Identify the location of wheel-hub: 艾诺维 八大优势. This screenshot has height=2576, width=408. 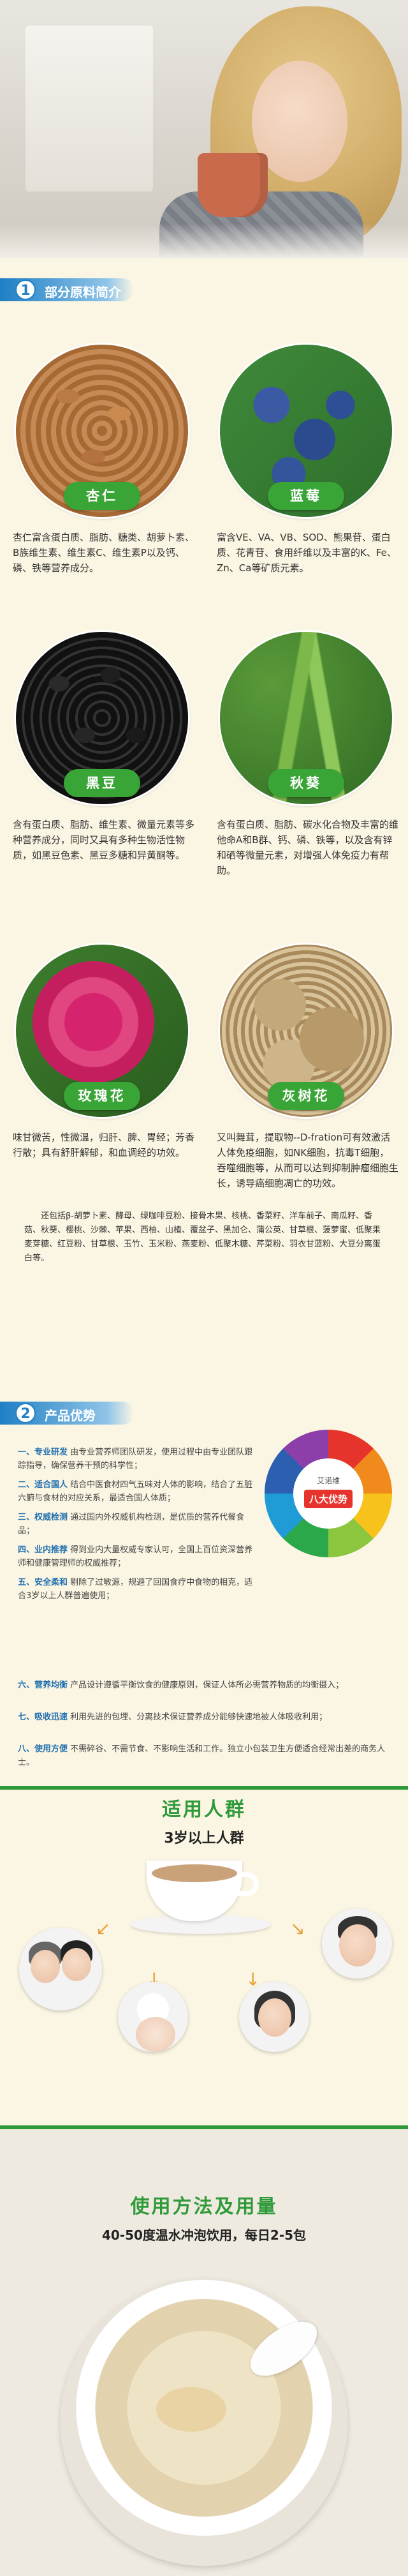
(328, 1493).